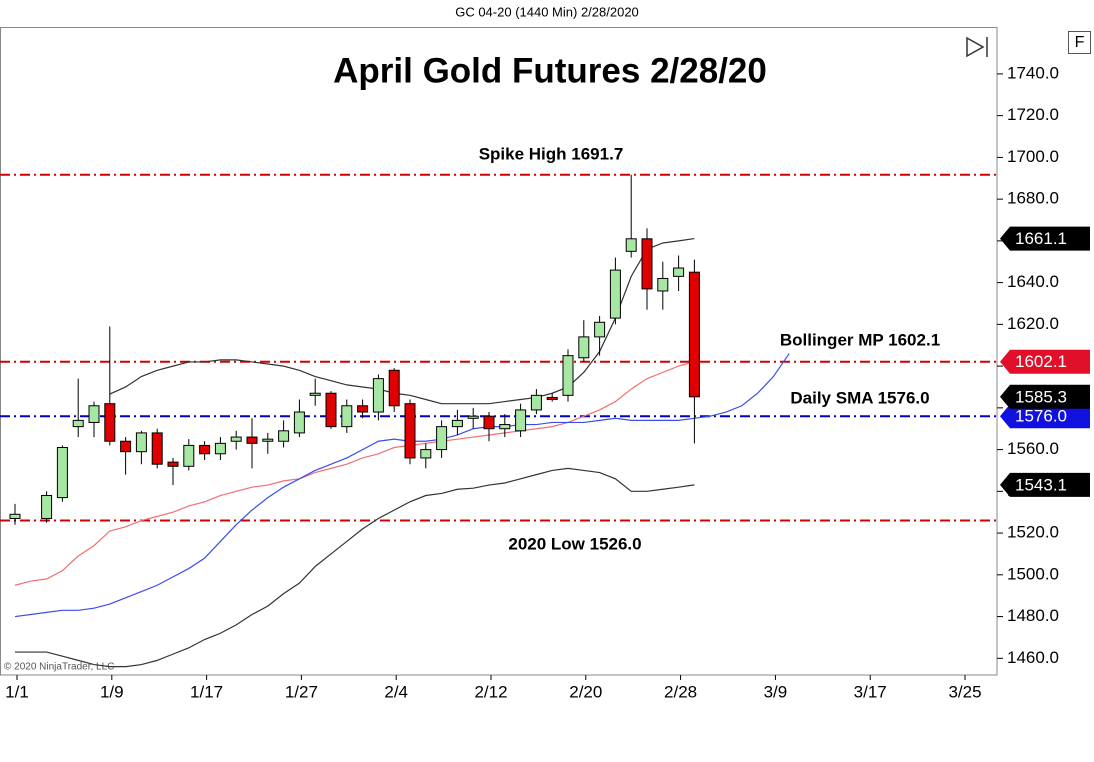 The height and width of the screenshot is (762, 1094). What do you see at coordinates (585, 691) in the screenshot?
I see `x-tick-label: 2/20` at bounding box center [585, 691].